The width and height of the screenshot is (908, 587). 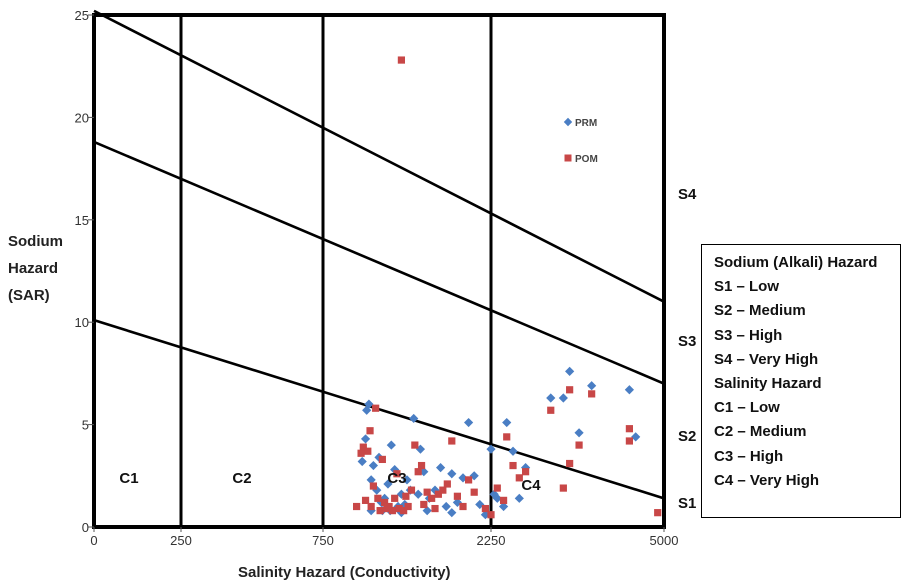 I want to click on info-line: C3 – High, so click(x=749, y=456).